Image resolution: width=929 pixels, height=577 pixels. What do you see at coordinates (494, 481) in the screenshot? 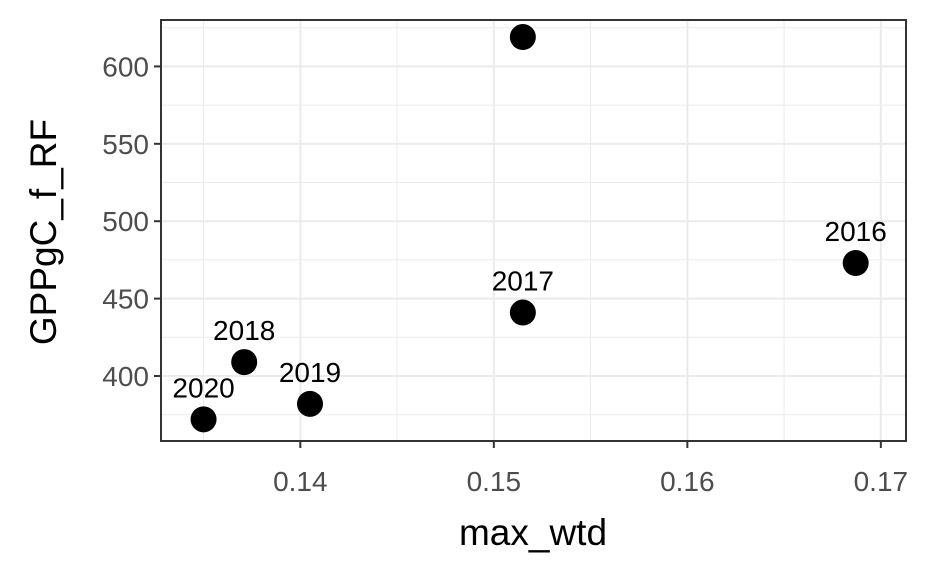
I see `x-tick-label: 0.15` at bounding box center [494, 481].